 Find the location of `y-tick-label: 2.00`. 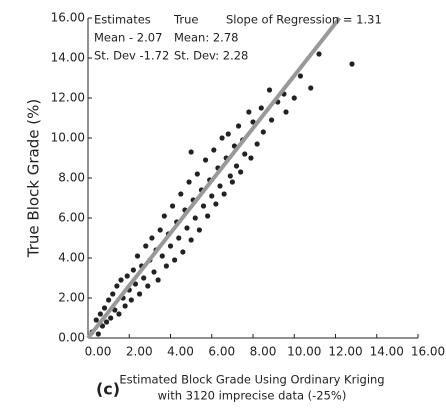

y-tick-label: 2.00 is located at coordinates (71, 298).